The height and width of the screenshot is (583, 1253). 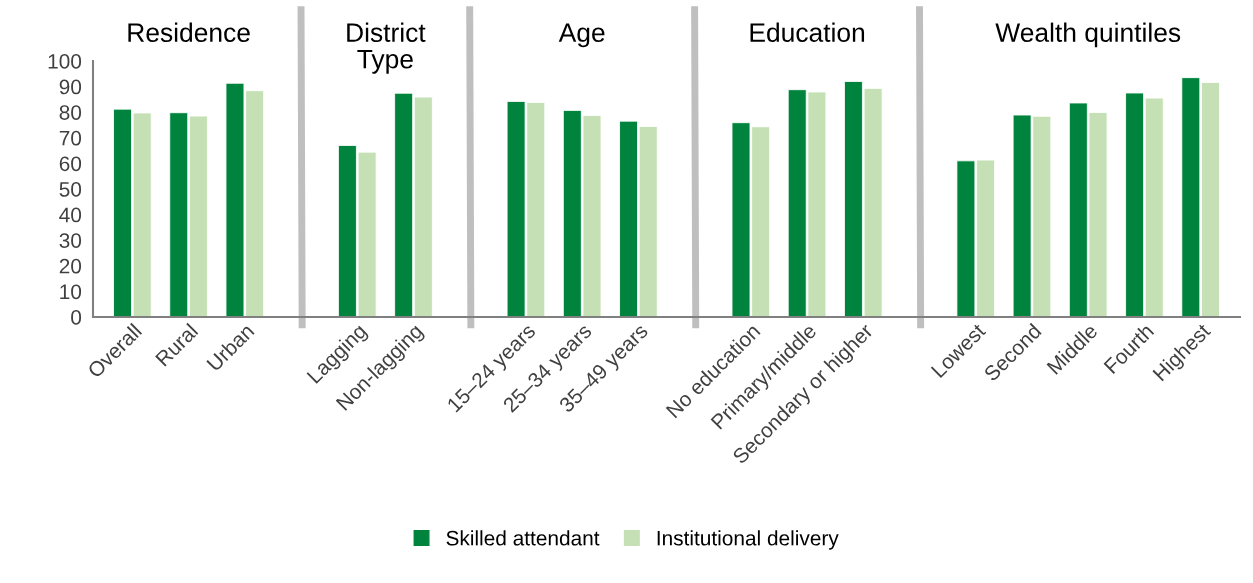 What do you see at coordinates (748, 540) in the screenshot?
I see `legend-label: Institutional delivery` at bounding box center [748, 540].